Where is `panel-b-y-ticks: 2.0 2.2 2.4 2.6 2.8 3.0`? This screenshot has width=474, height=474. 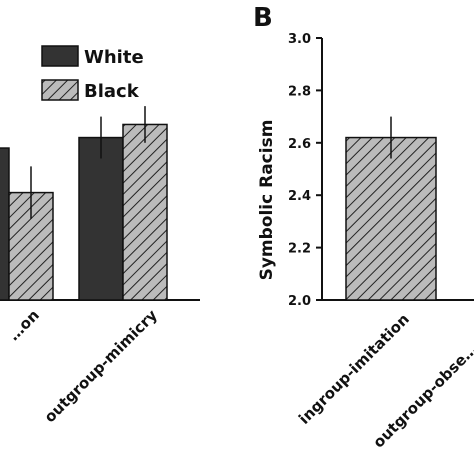 panel-b-y-ticks: 2.0 2.2 2.4 2.6 2.8 3.0 is located at coordinates (305, 170).